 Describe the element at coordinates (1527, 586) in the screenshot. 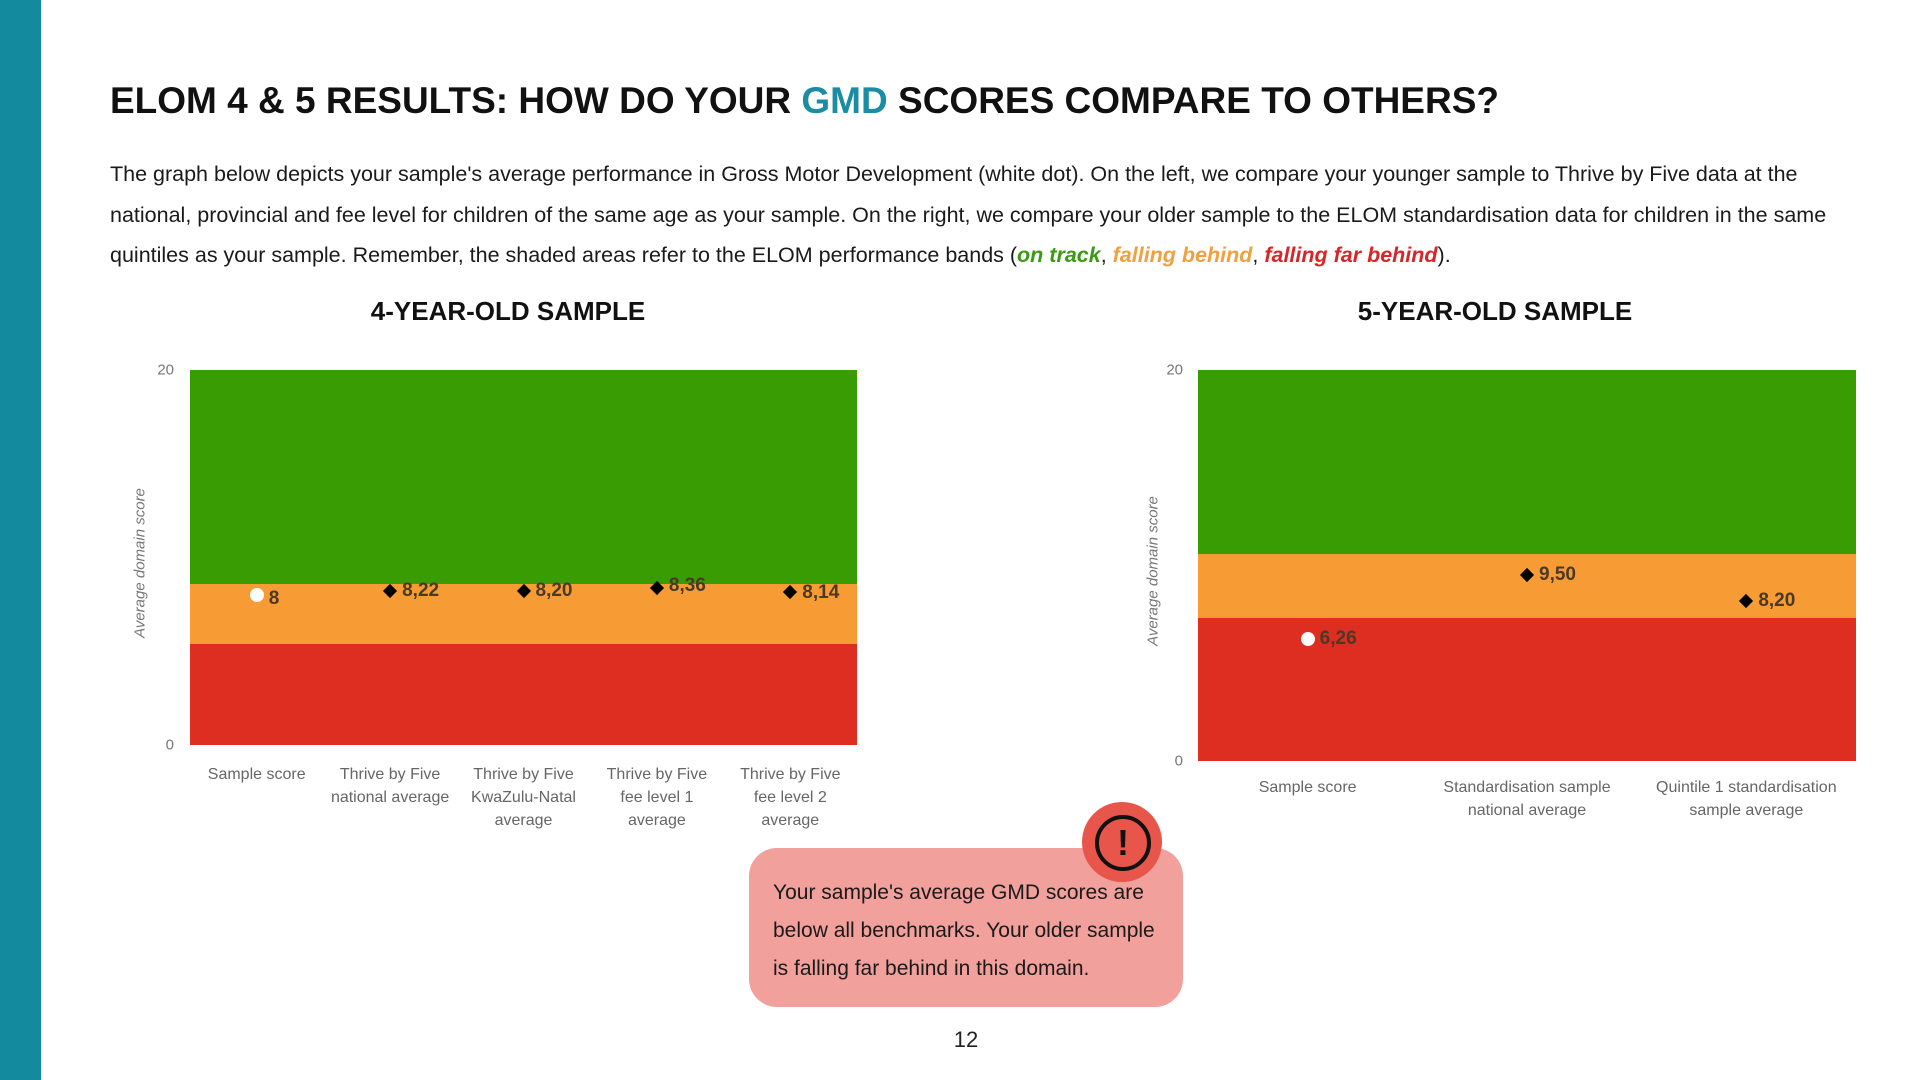

I see `band-falling-behind` at that location.